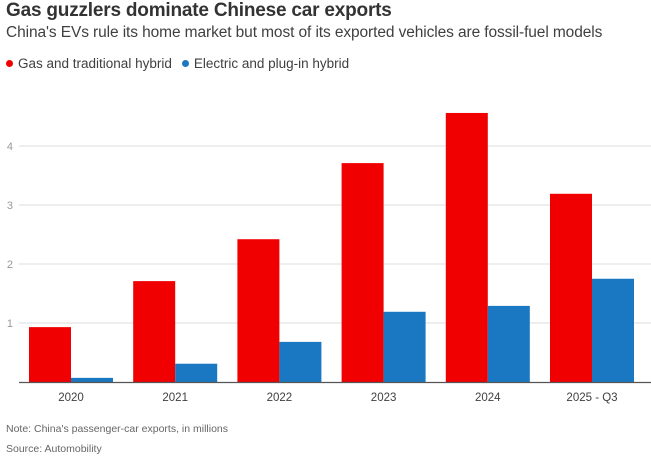 This screenshot has width=651, height=460. What do you see at coordinates (95, 63) in the screenshot?
I see `legend-label-gas: Gas and traditional hybrid` at bounding box center [95, 63].